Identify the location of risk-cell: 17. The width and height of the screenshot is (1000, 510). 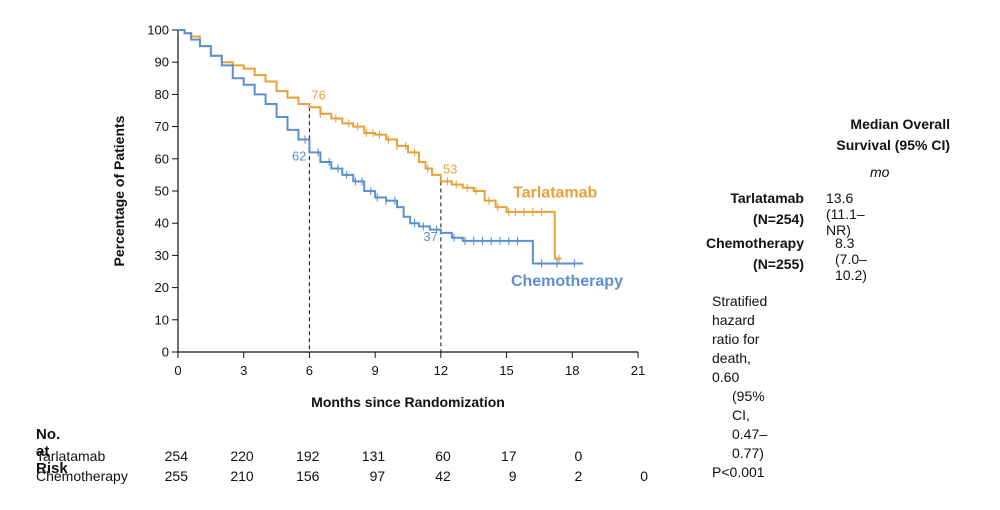
(508, 456).